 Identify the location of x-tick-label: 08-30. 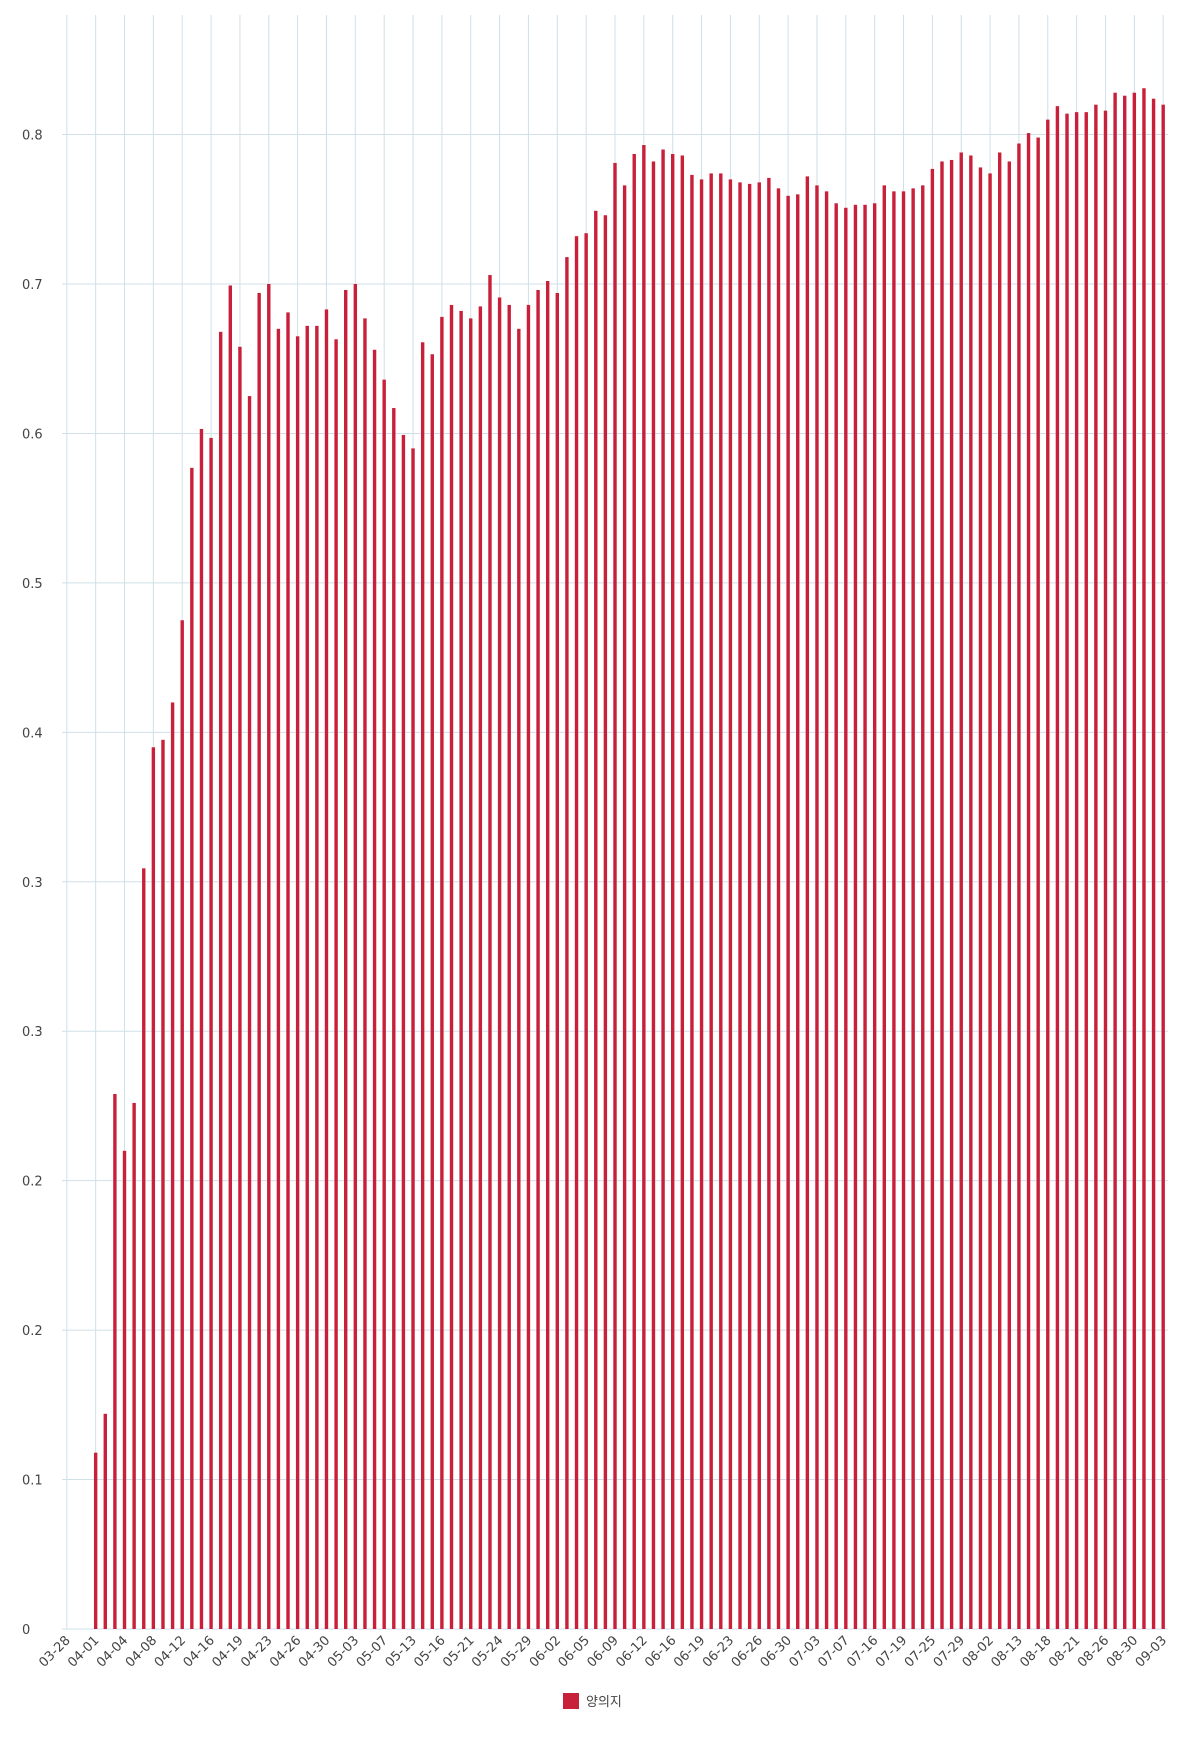
(1122, 1651).